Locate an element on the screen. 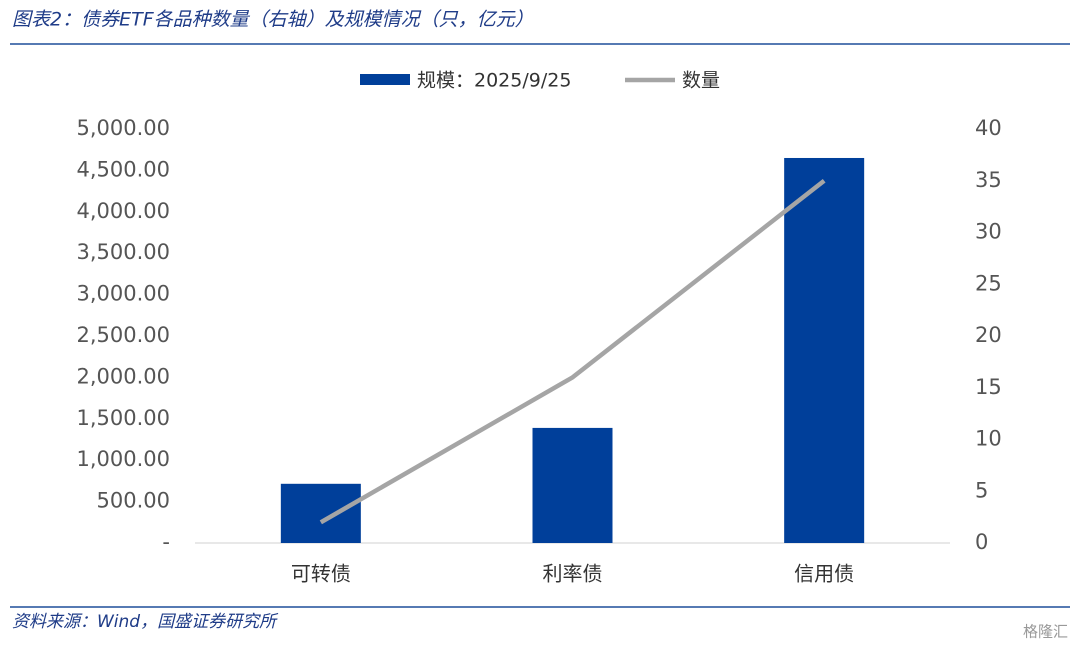 The width and height of the screenshot is (1080, 649). legend-label: 规模：2025/9/25 is located at coordinates (494, 81).